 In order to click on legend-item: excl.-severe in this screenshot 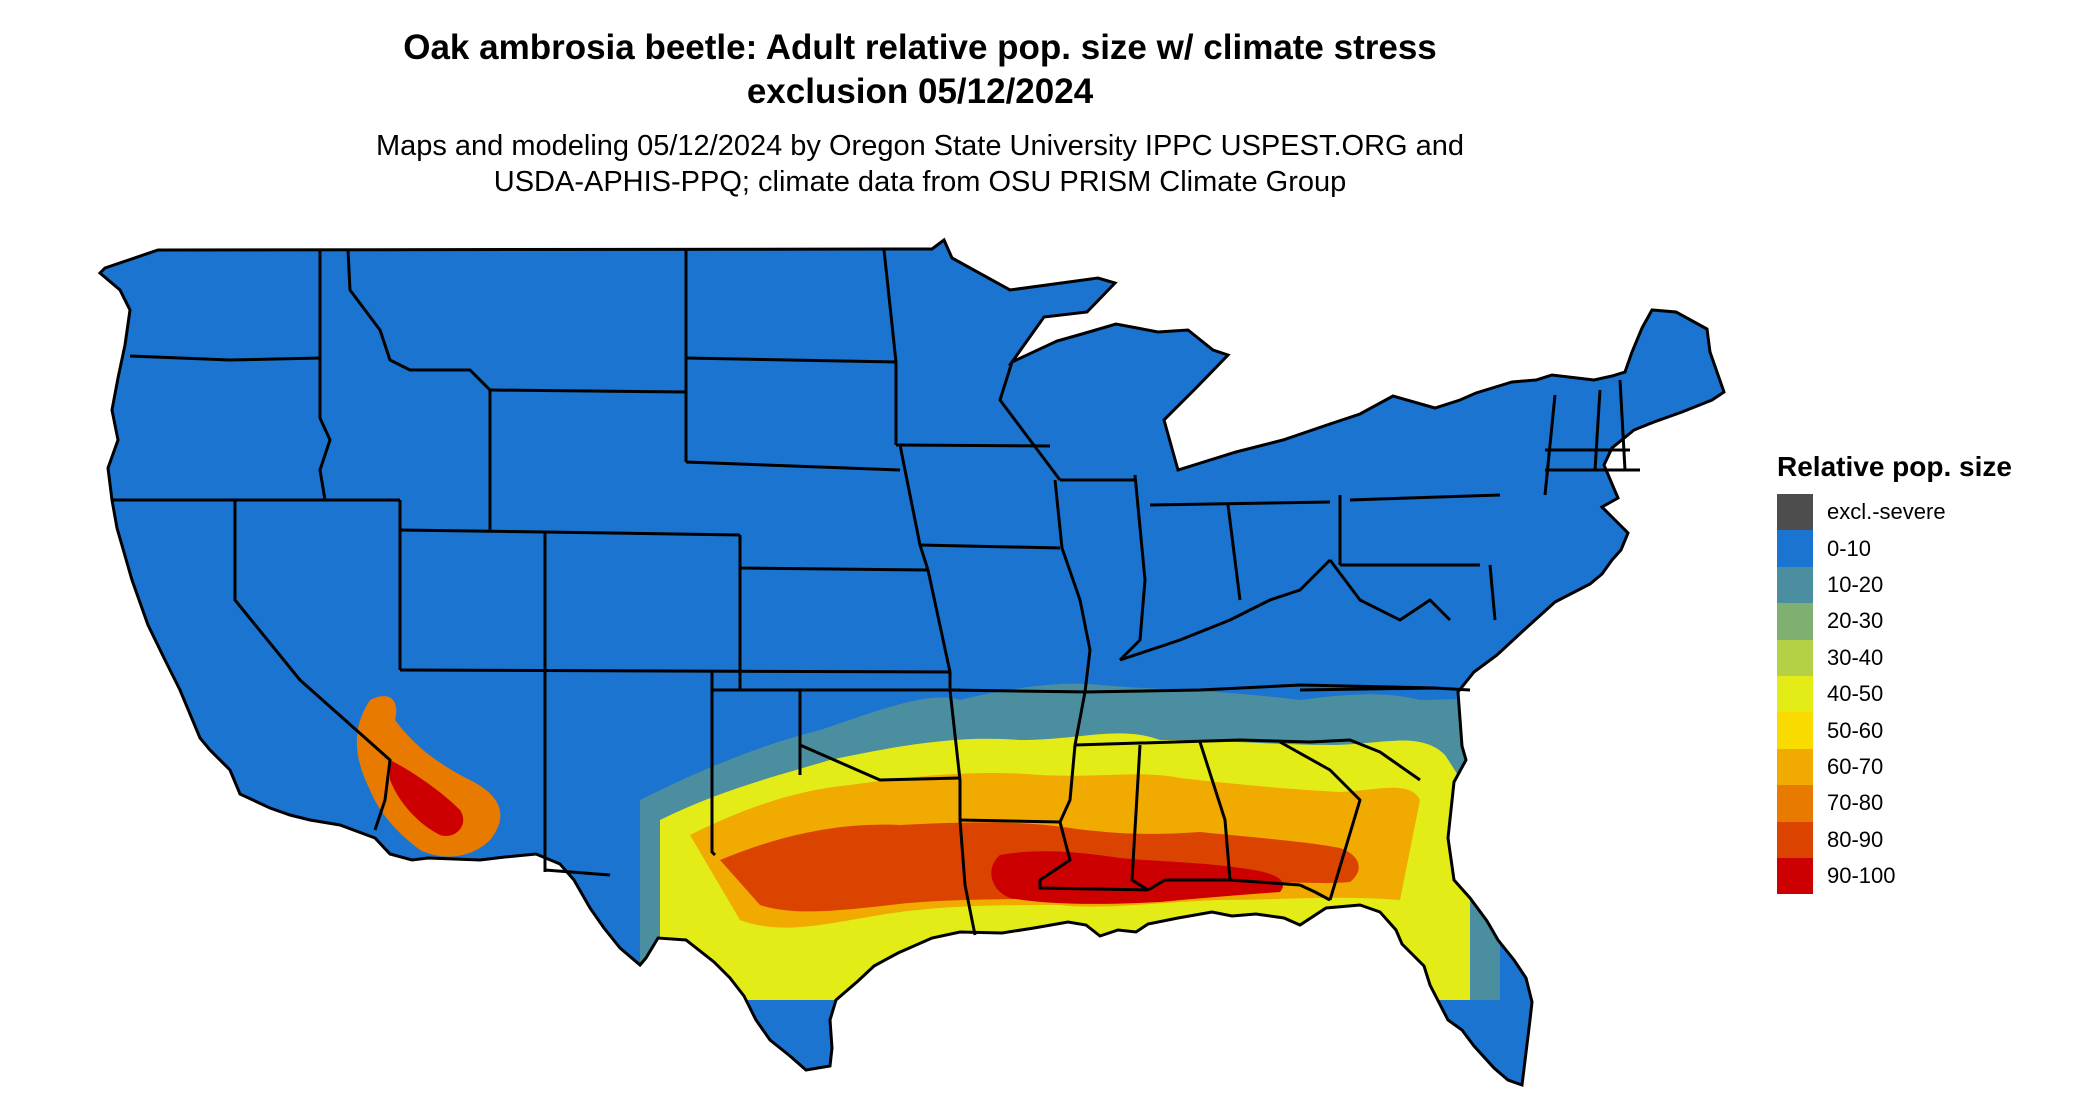, I will do `click(1927, 512)`.